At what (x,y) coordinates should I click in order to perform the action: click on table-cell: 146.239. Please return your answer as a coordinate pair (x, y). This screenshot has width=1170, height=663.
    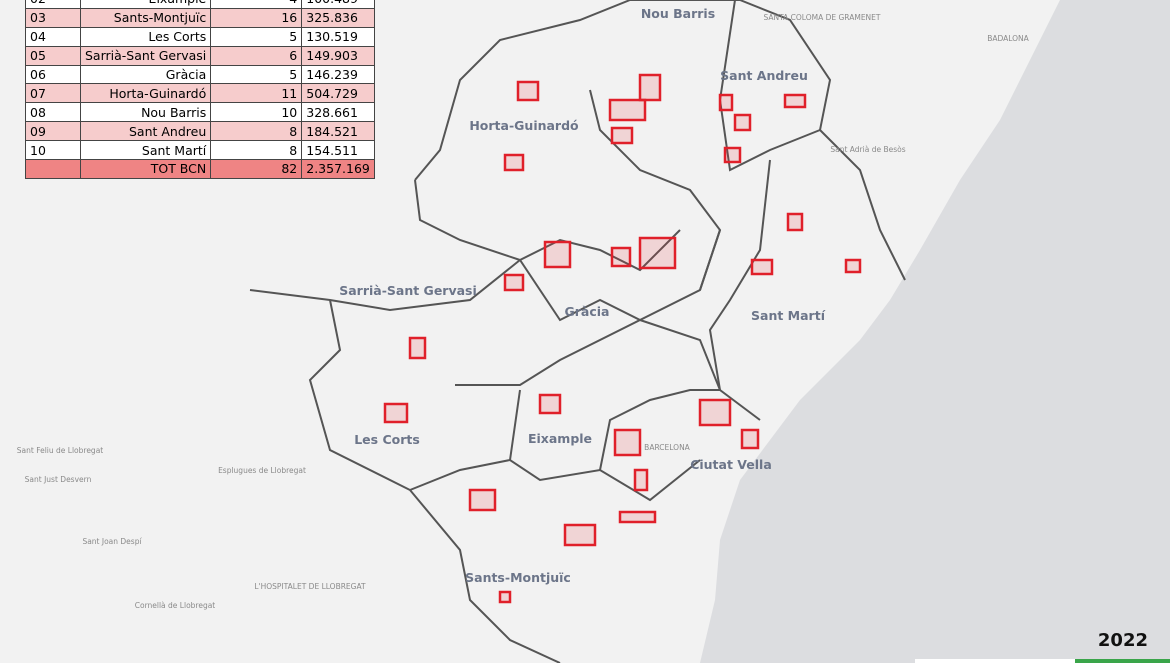
    Looking at the image, I should click on (338, 74).